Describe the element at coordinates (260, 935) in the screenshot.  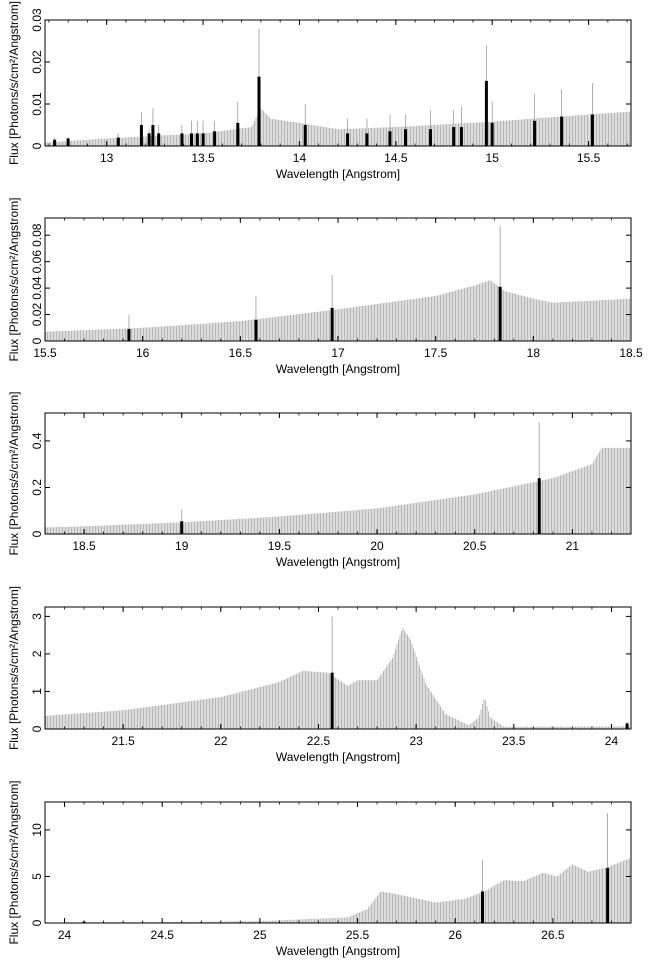
I see `x-tick-label: 25` at that location.